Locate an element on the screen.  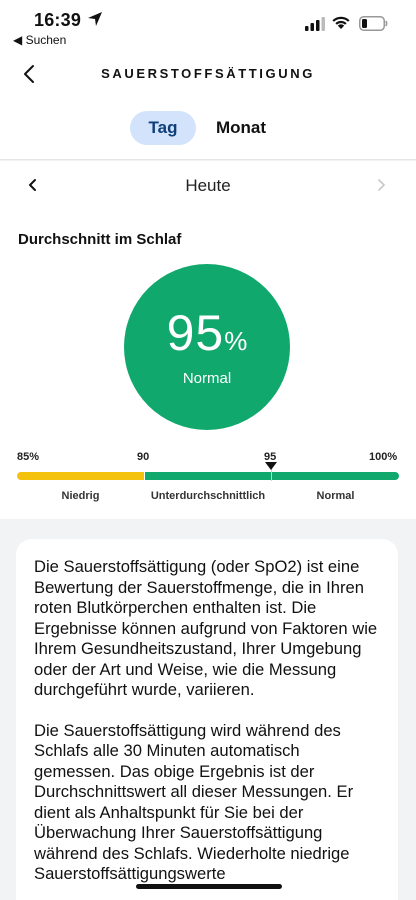
spo2-status: Normal is located at coordinates (207, 378).